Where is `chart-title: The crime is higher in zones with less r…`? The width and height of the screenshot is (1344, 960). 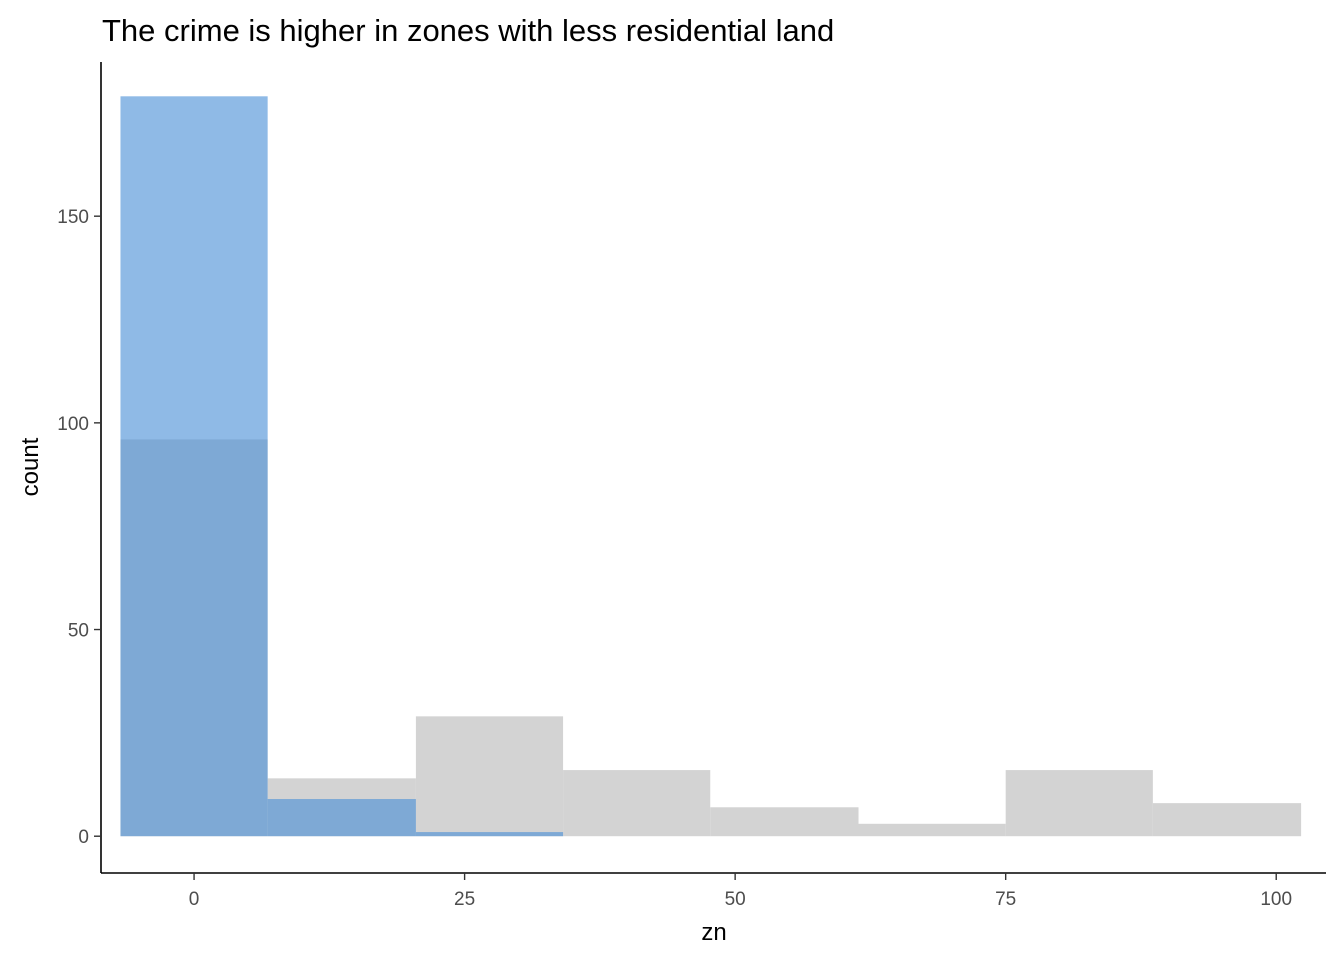 chart-title: The crime is higher in zones with less r… is located at coordinates (468, 30).